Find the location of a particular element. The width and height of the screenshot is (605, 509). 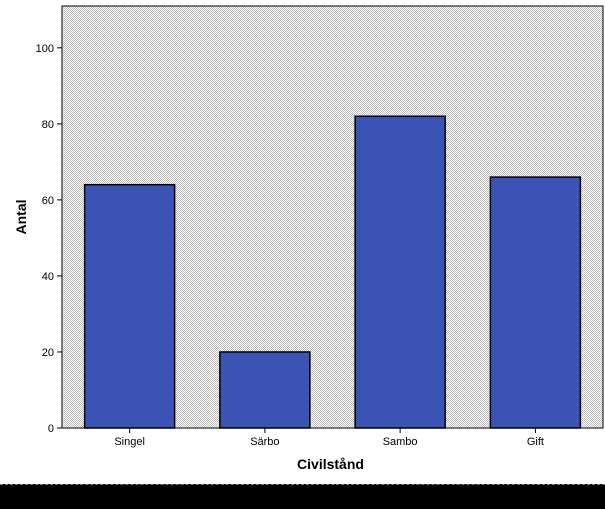

x-tick-label-3: Gift is located at coordinates (535, 442).